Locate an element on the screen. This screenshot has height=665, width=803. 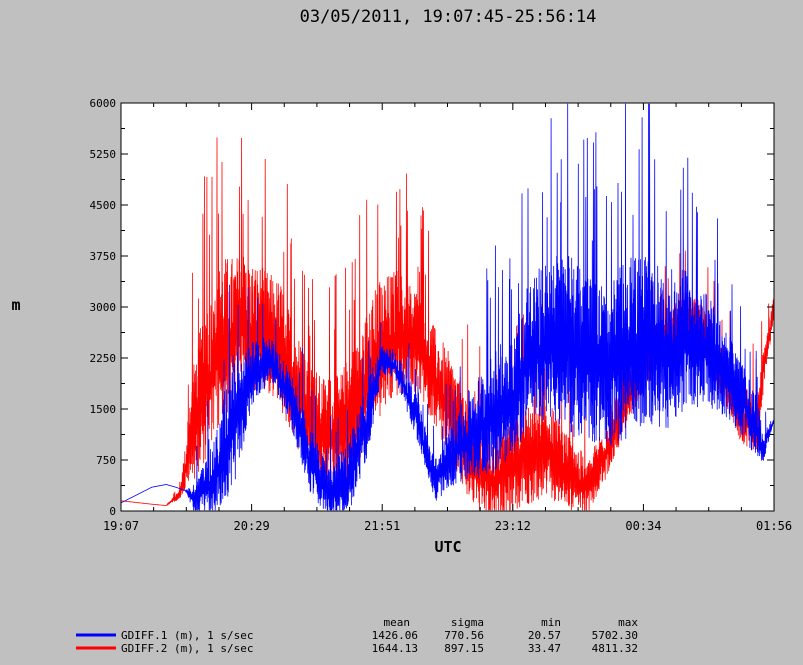
stat-max-gdiff2: 4811.32 is located at coordinates (615, 648).